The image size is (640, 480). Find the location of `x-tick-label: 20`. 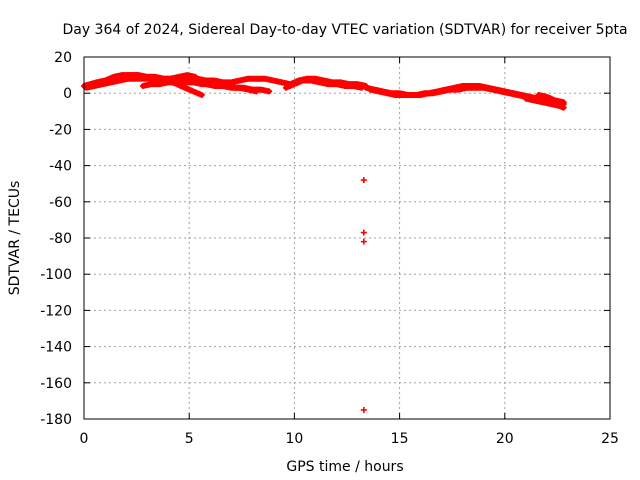

x-tick-label: 20 is located at coordinates (505, 439).